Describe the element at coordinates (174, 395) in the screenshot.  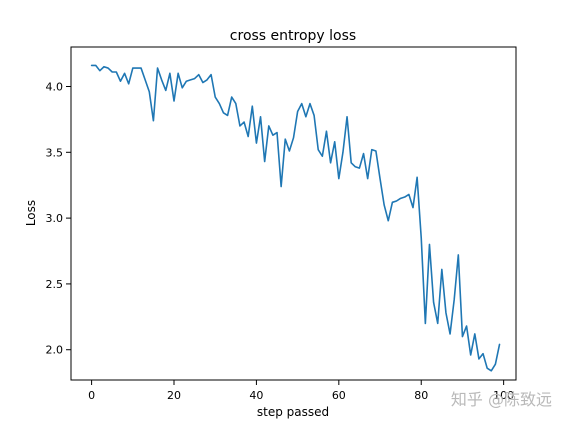
I see `x-tick-label: 20` at that location.